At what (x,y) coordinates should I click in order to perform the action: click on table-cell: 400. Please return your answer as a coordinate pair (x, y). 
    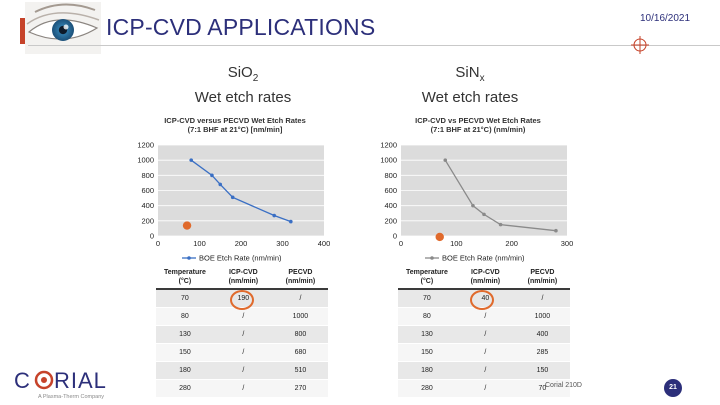
    Looking at the image, I should click on (542, 334).